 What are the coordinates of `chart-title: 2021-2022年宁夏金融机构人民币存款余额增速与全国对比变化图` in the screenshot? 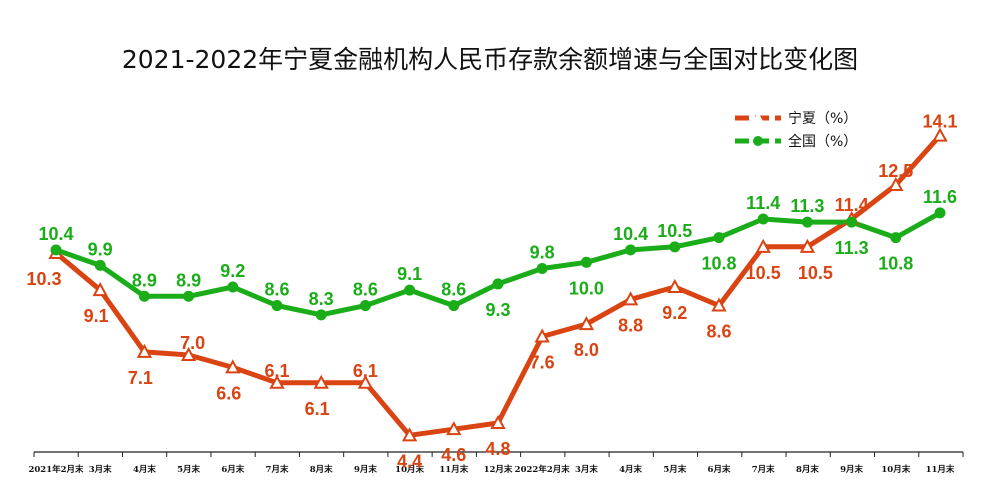 It's located at (490, 59).